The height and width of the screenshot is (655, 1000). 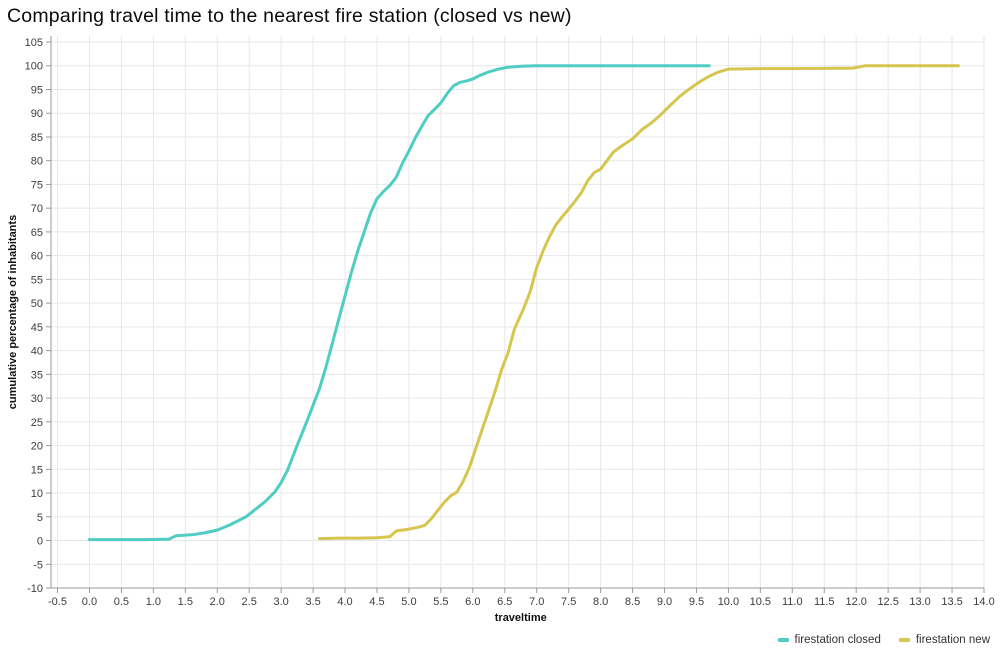 What do you see at coordinates (952, 640) in the screenshot?
I see `legend-label: firestation new` at bounding box center [952, 640].